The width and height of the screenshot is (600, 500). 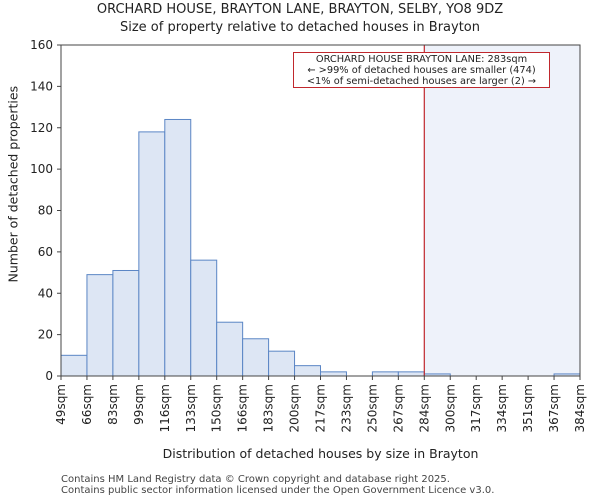 I want to click on x-tick-label: 166sqm, so click(x=243, y=408).